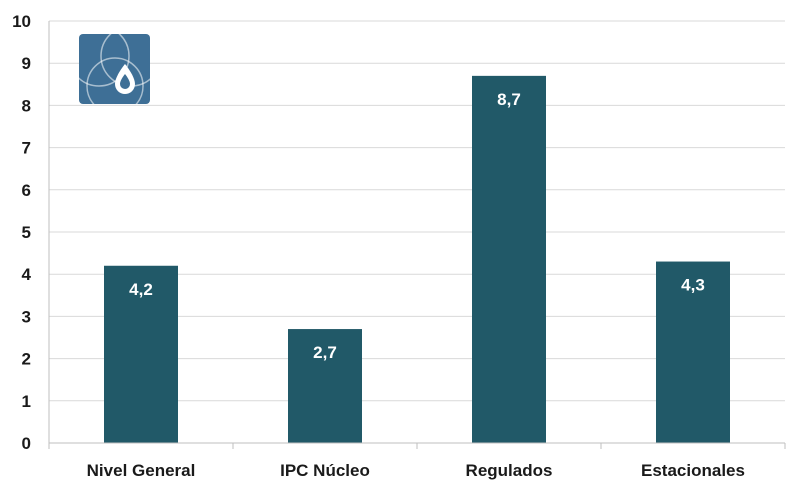 Image resolution: width=788 pixels, height=480 pixels. Describe the element at coordinates (325, 470) in the screenshot. I see `x-tick-label: IPC Núcleo` at that location.